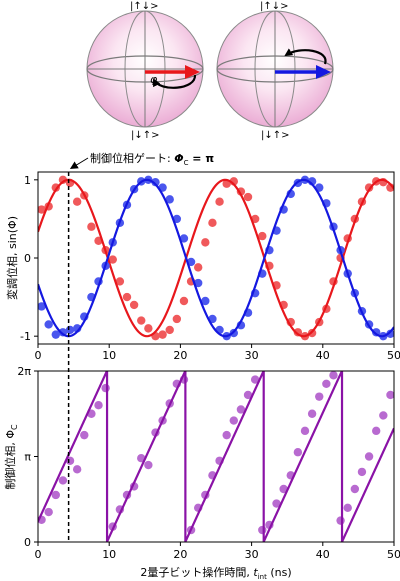  What do you see at coordinates (180, 355) in the screenshot?
I see `top-xtick-label: 20` at bounding box center [180, 355].